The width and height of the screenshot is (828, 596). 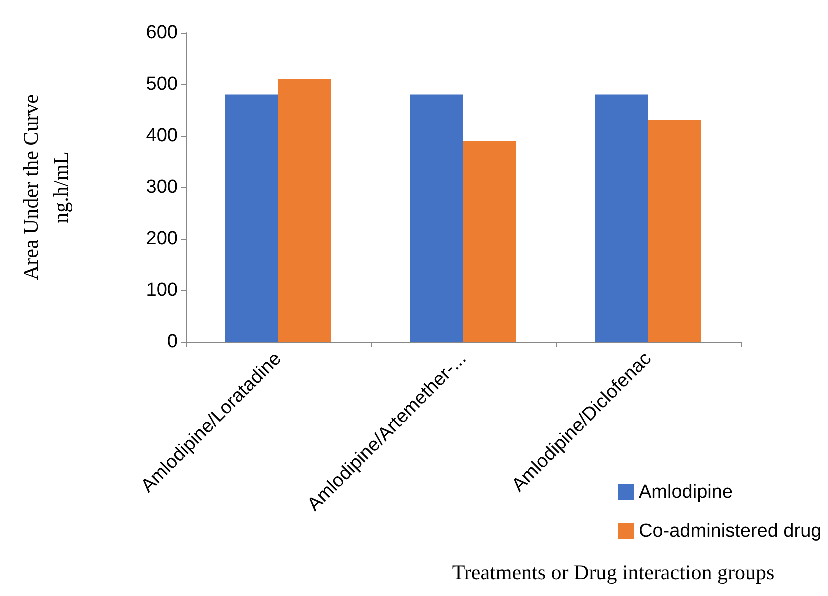 I want to click on y-tick-label: 100, so click(x=162, y=290).